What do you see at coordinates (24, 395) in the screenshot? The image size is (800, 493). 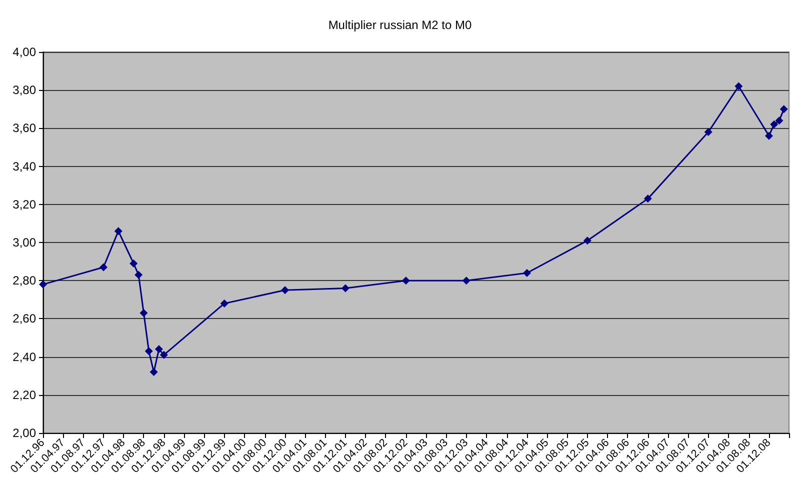 I see `y-tick-label: 2,20` at bounding box center [24, 395].